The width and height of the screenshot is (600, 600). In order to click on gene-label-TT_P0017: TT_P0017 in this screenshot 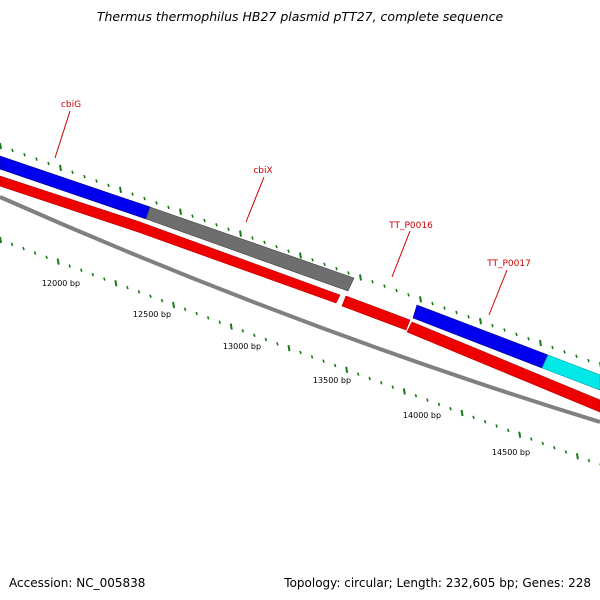, I will do `click(508, 264)`.